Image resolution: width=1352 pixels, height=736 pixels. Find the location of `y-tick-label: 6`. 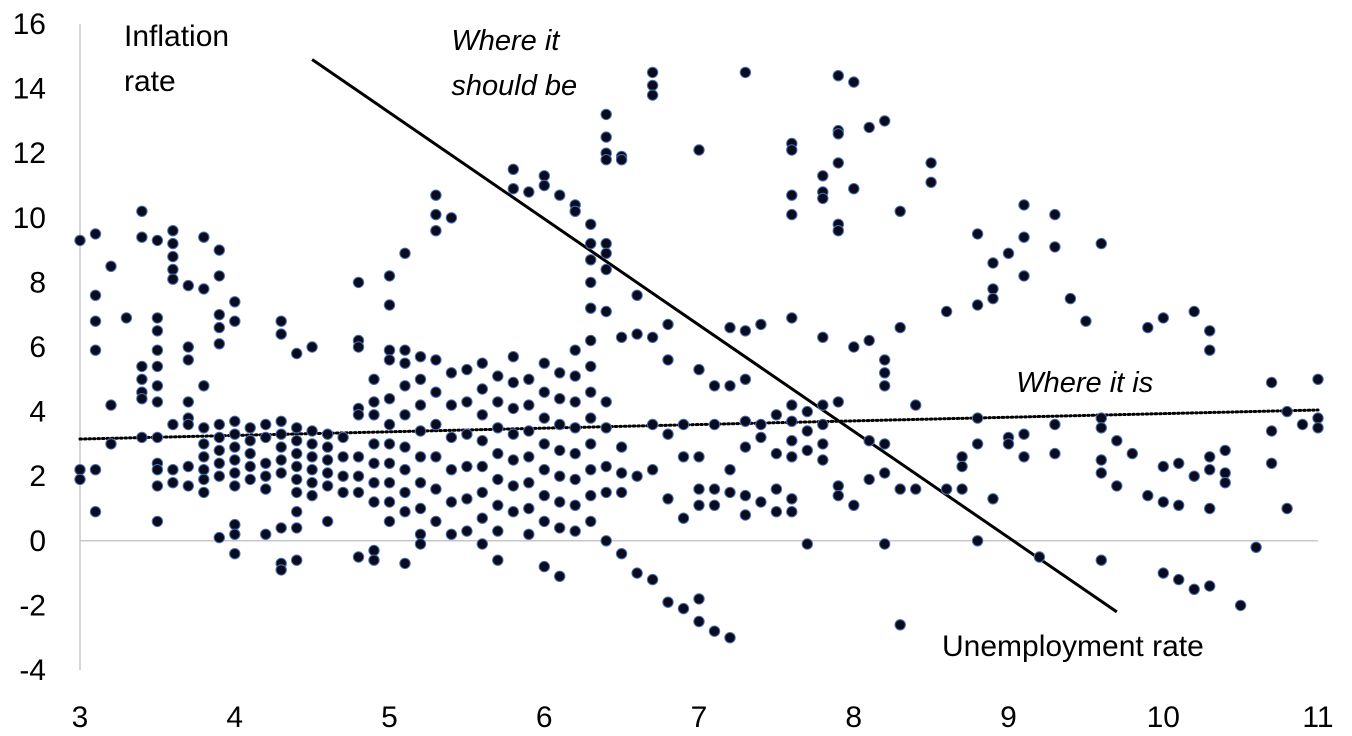

y-tick-label: 6 is located at coordinates (37, 347).